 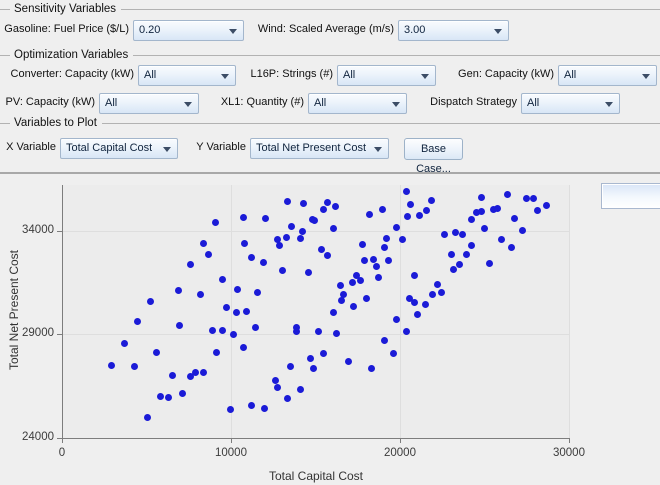 I want to click on x-variable-dropdown: Total Capital Cost, so click(x=119, y=148).